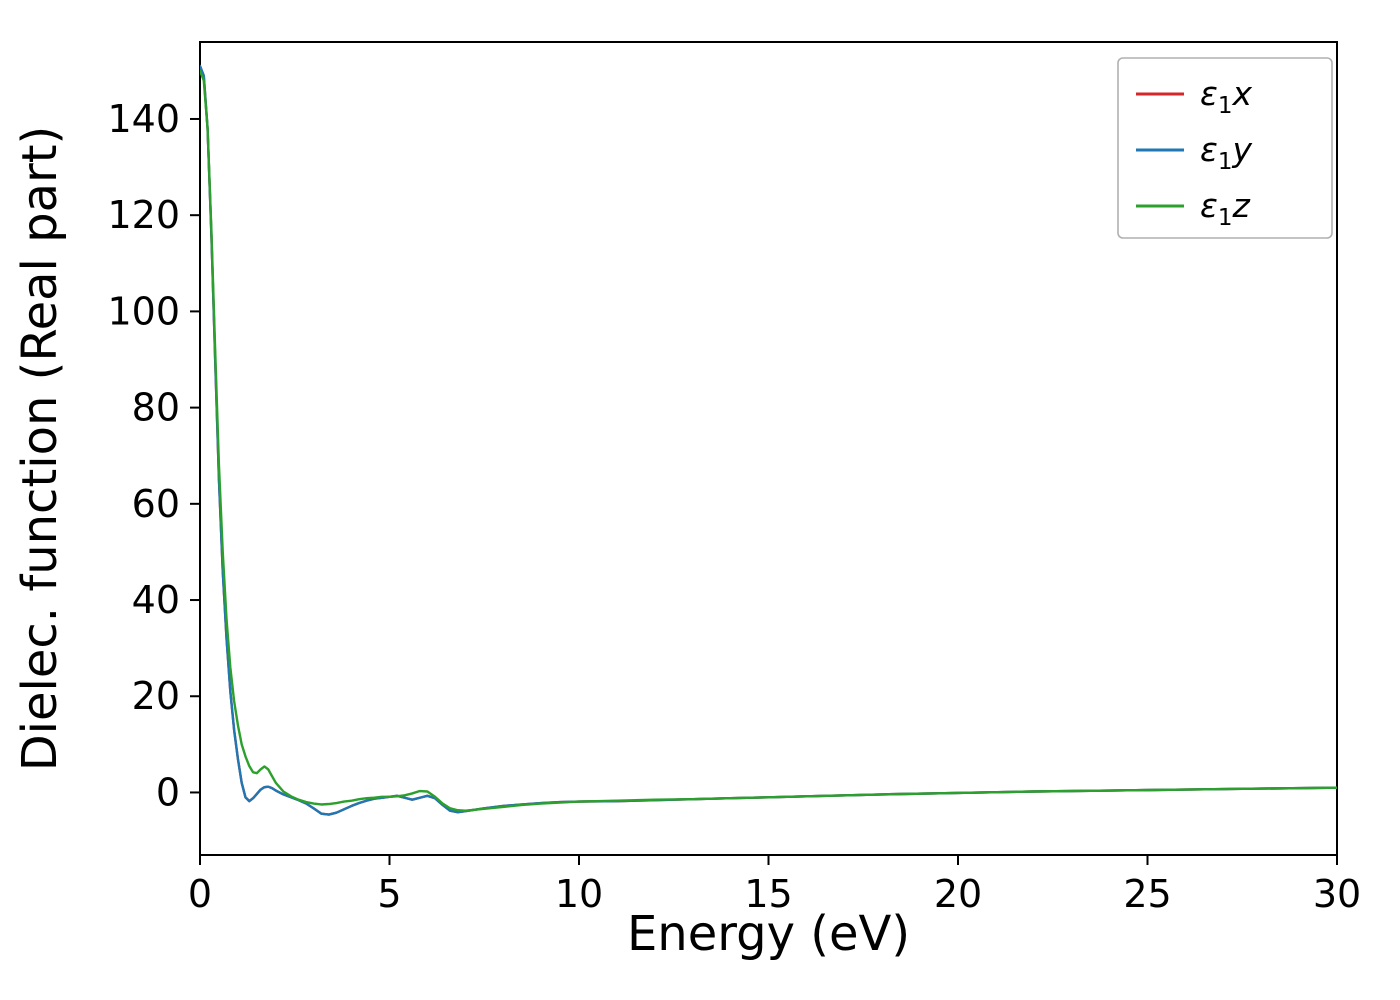  I want to click on legend: ε1x ε1y ε1z, so click(1225, 148).